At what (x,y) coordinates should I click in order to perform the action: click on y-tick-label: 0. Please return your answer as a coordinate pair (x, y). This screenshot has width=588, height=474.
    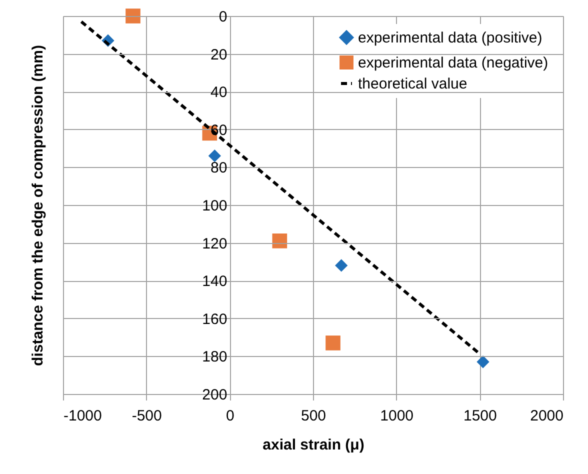
    Looking at the image, I should click on (223, 17).